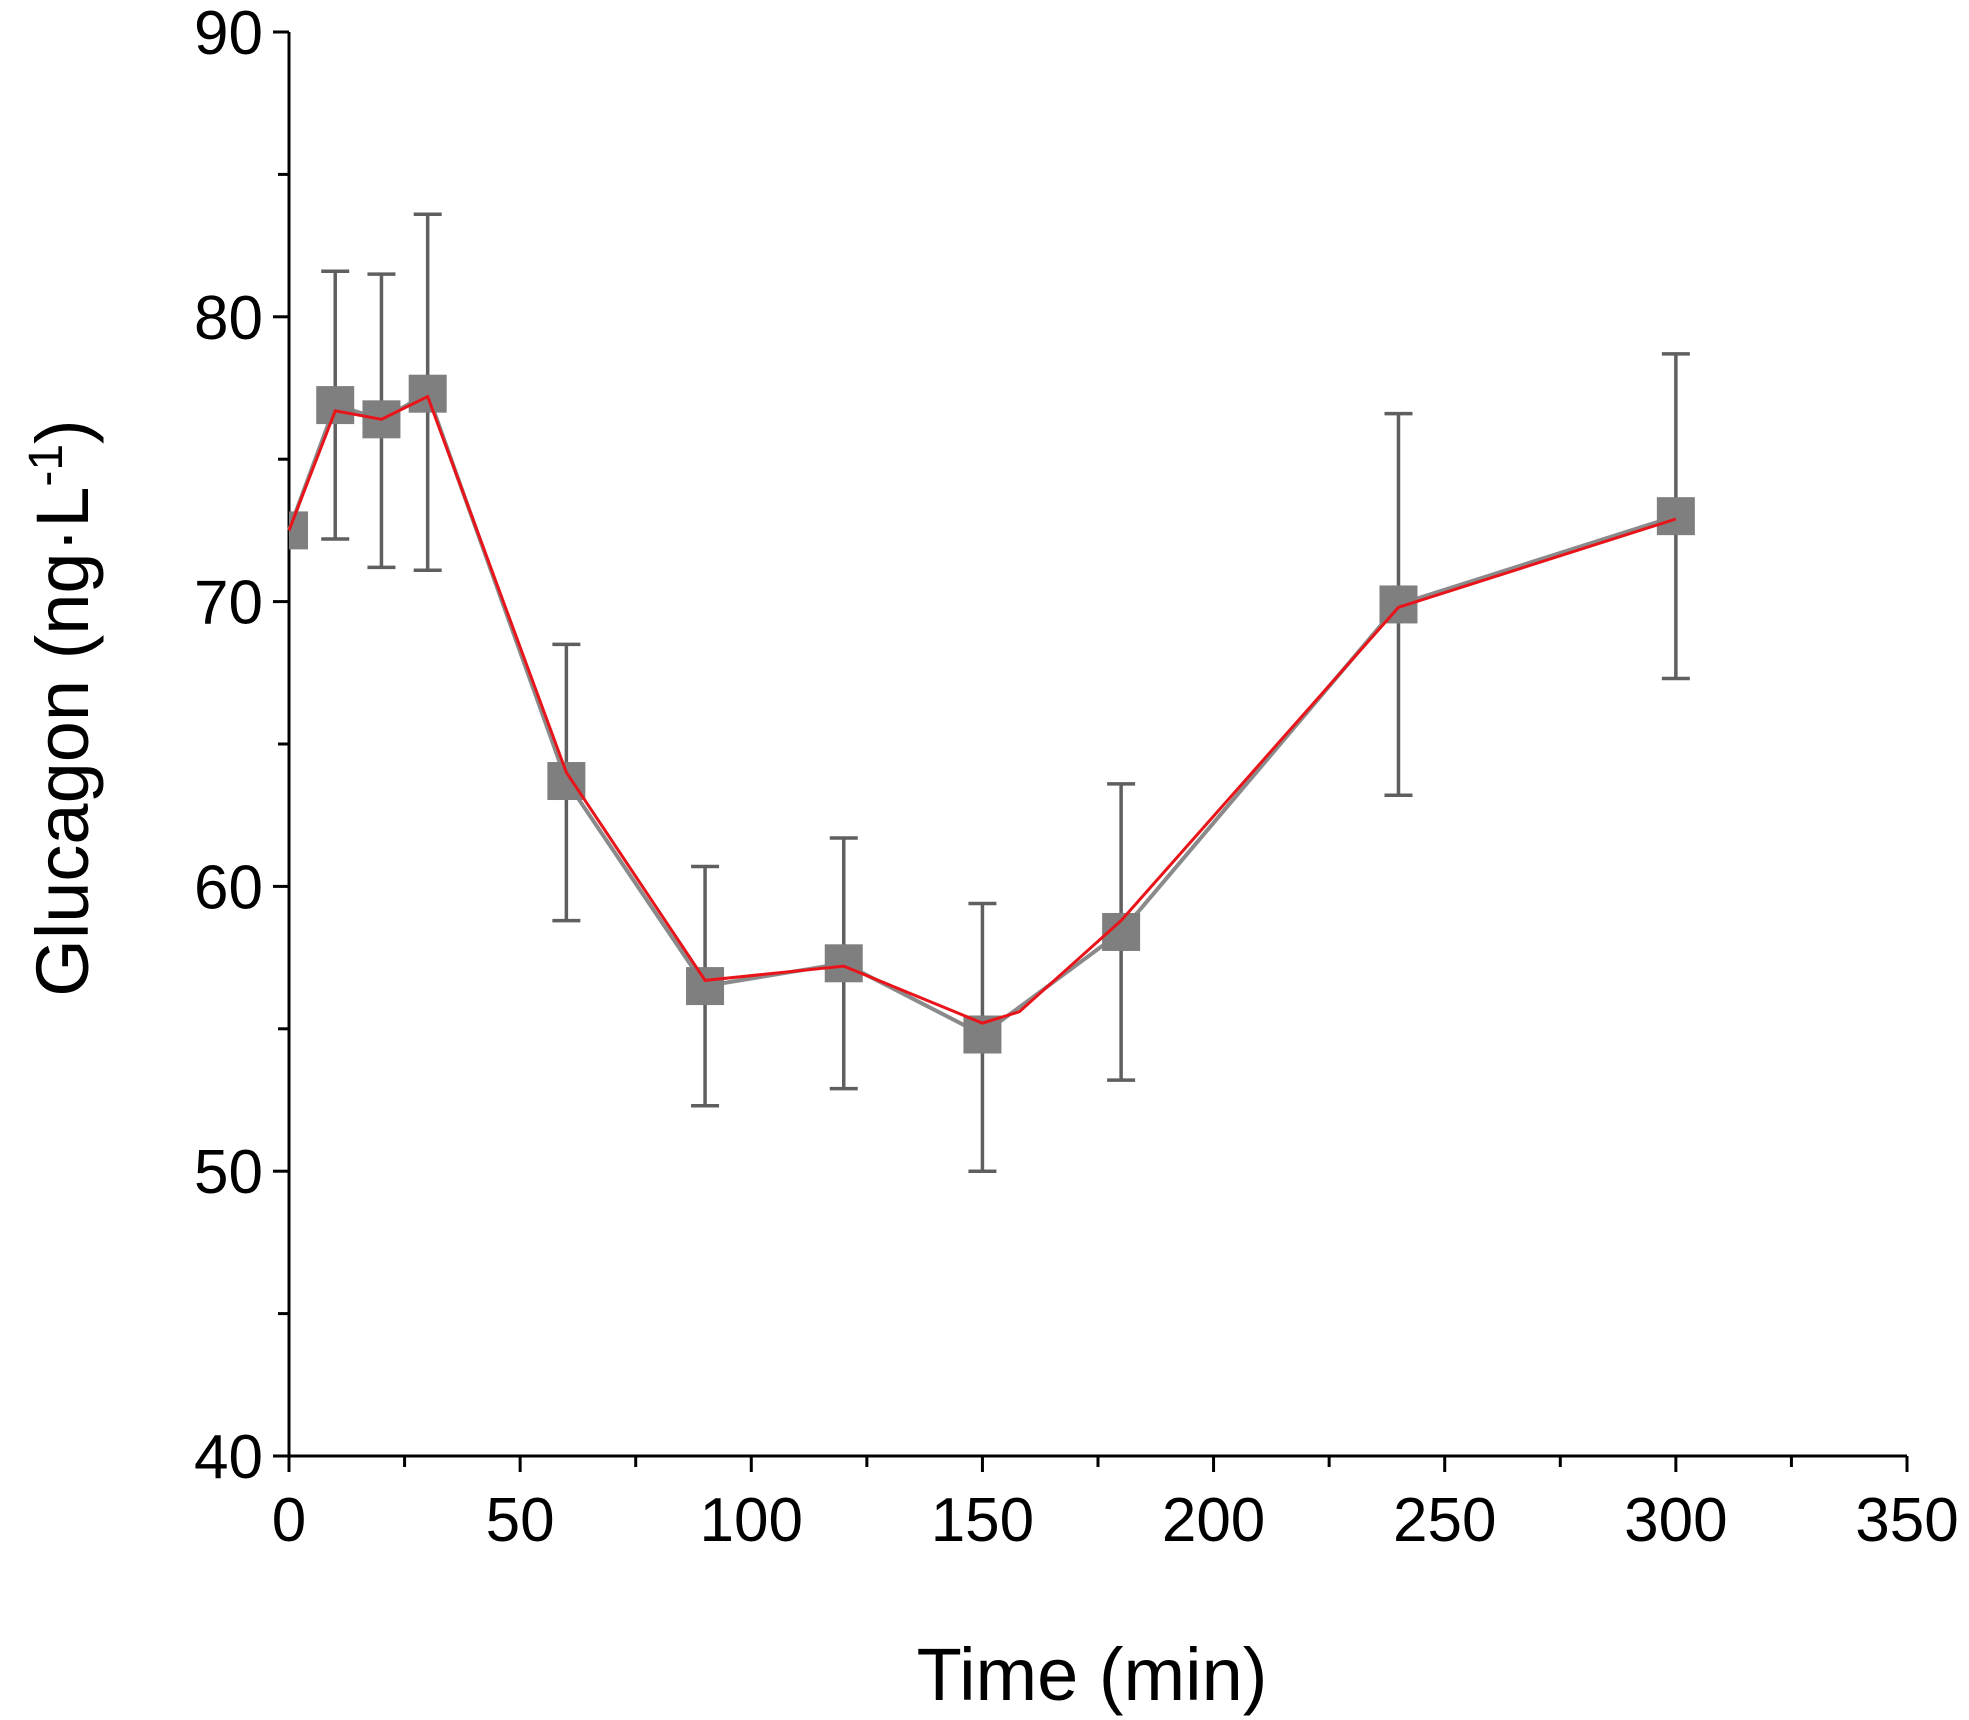 Image resolution: width=1969 pixels, height=1720 pixels. What do you see at coordinates (46, 465) in the screenshot?
I see `y-axis-label-sup: -1` at bounding box center [46, 465].